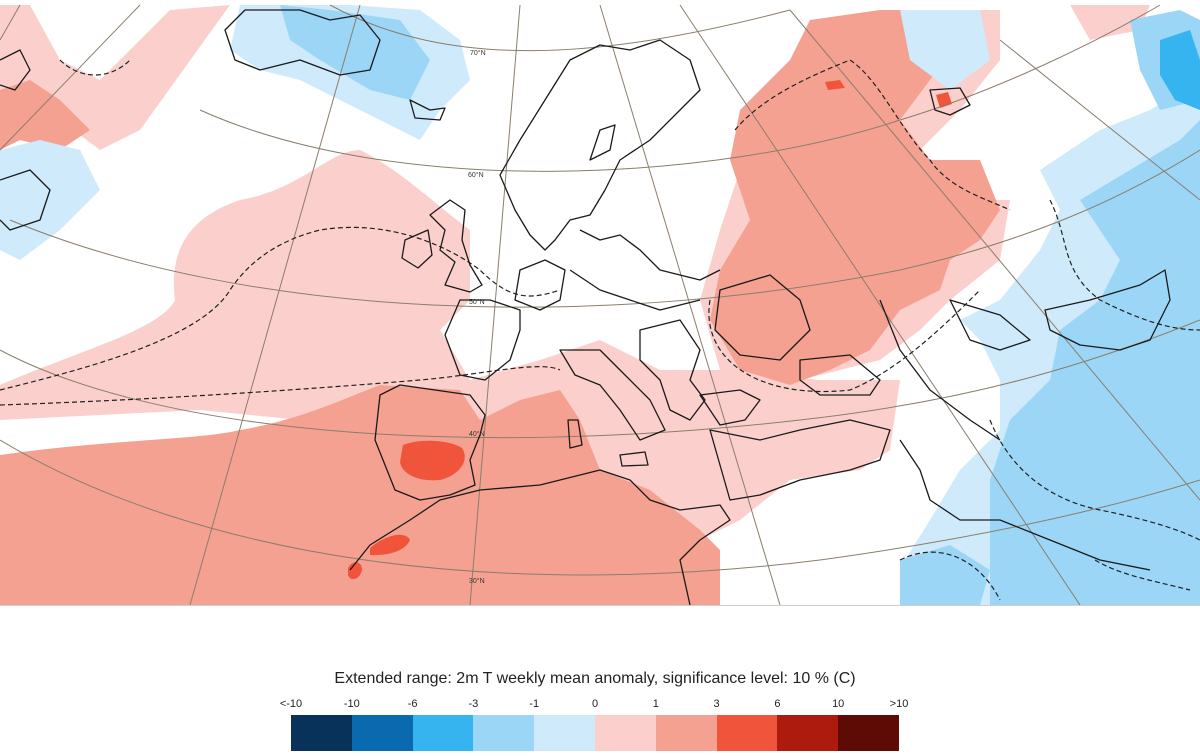 Image resolution: width=1200 pixels, height=756 pixels. What do you see at coordinates (476, 175) in the screenshot?
I see `lat-label-60n: 60°N` at bounding box center [476, 175].